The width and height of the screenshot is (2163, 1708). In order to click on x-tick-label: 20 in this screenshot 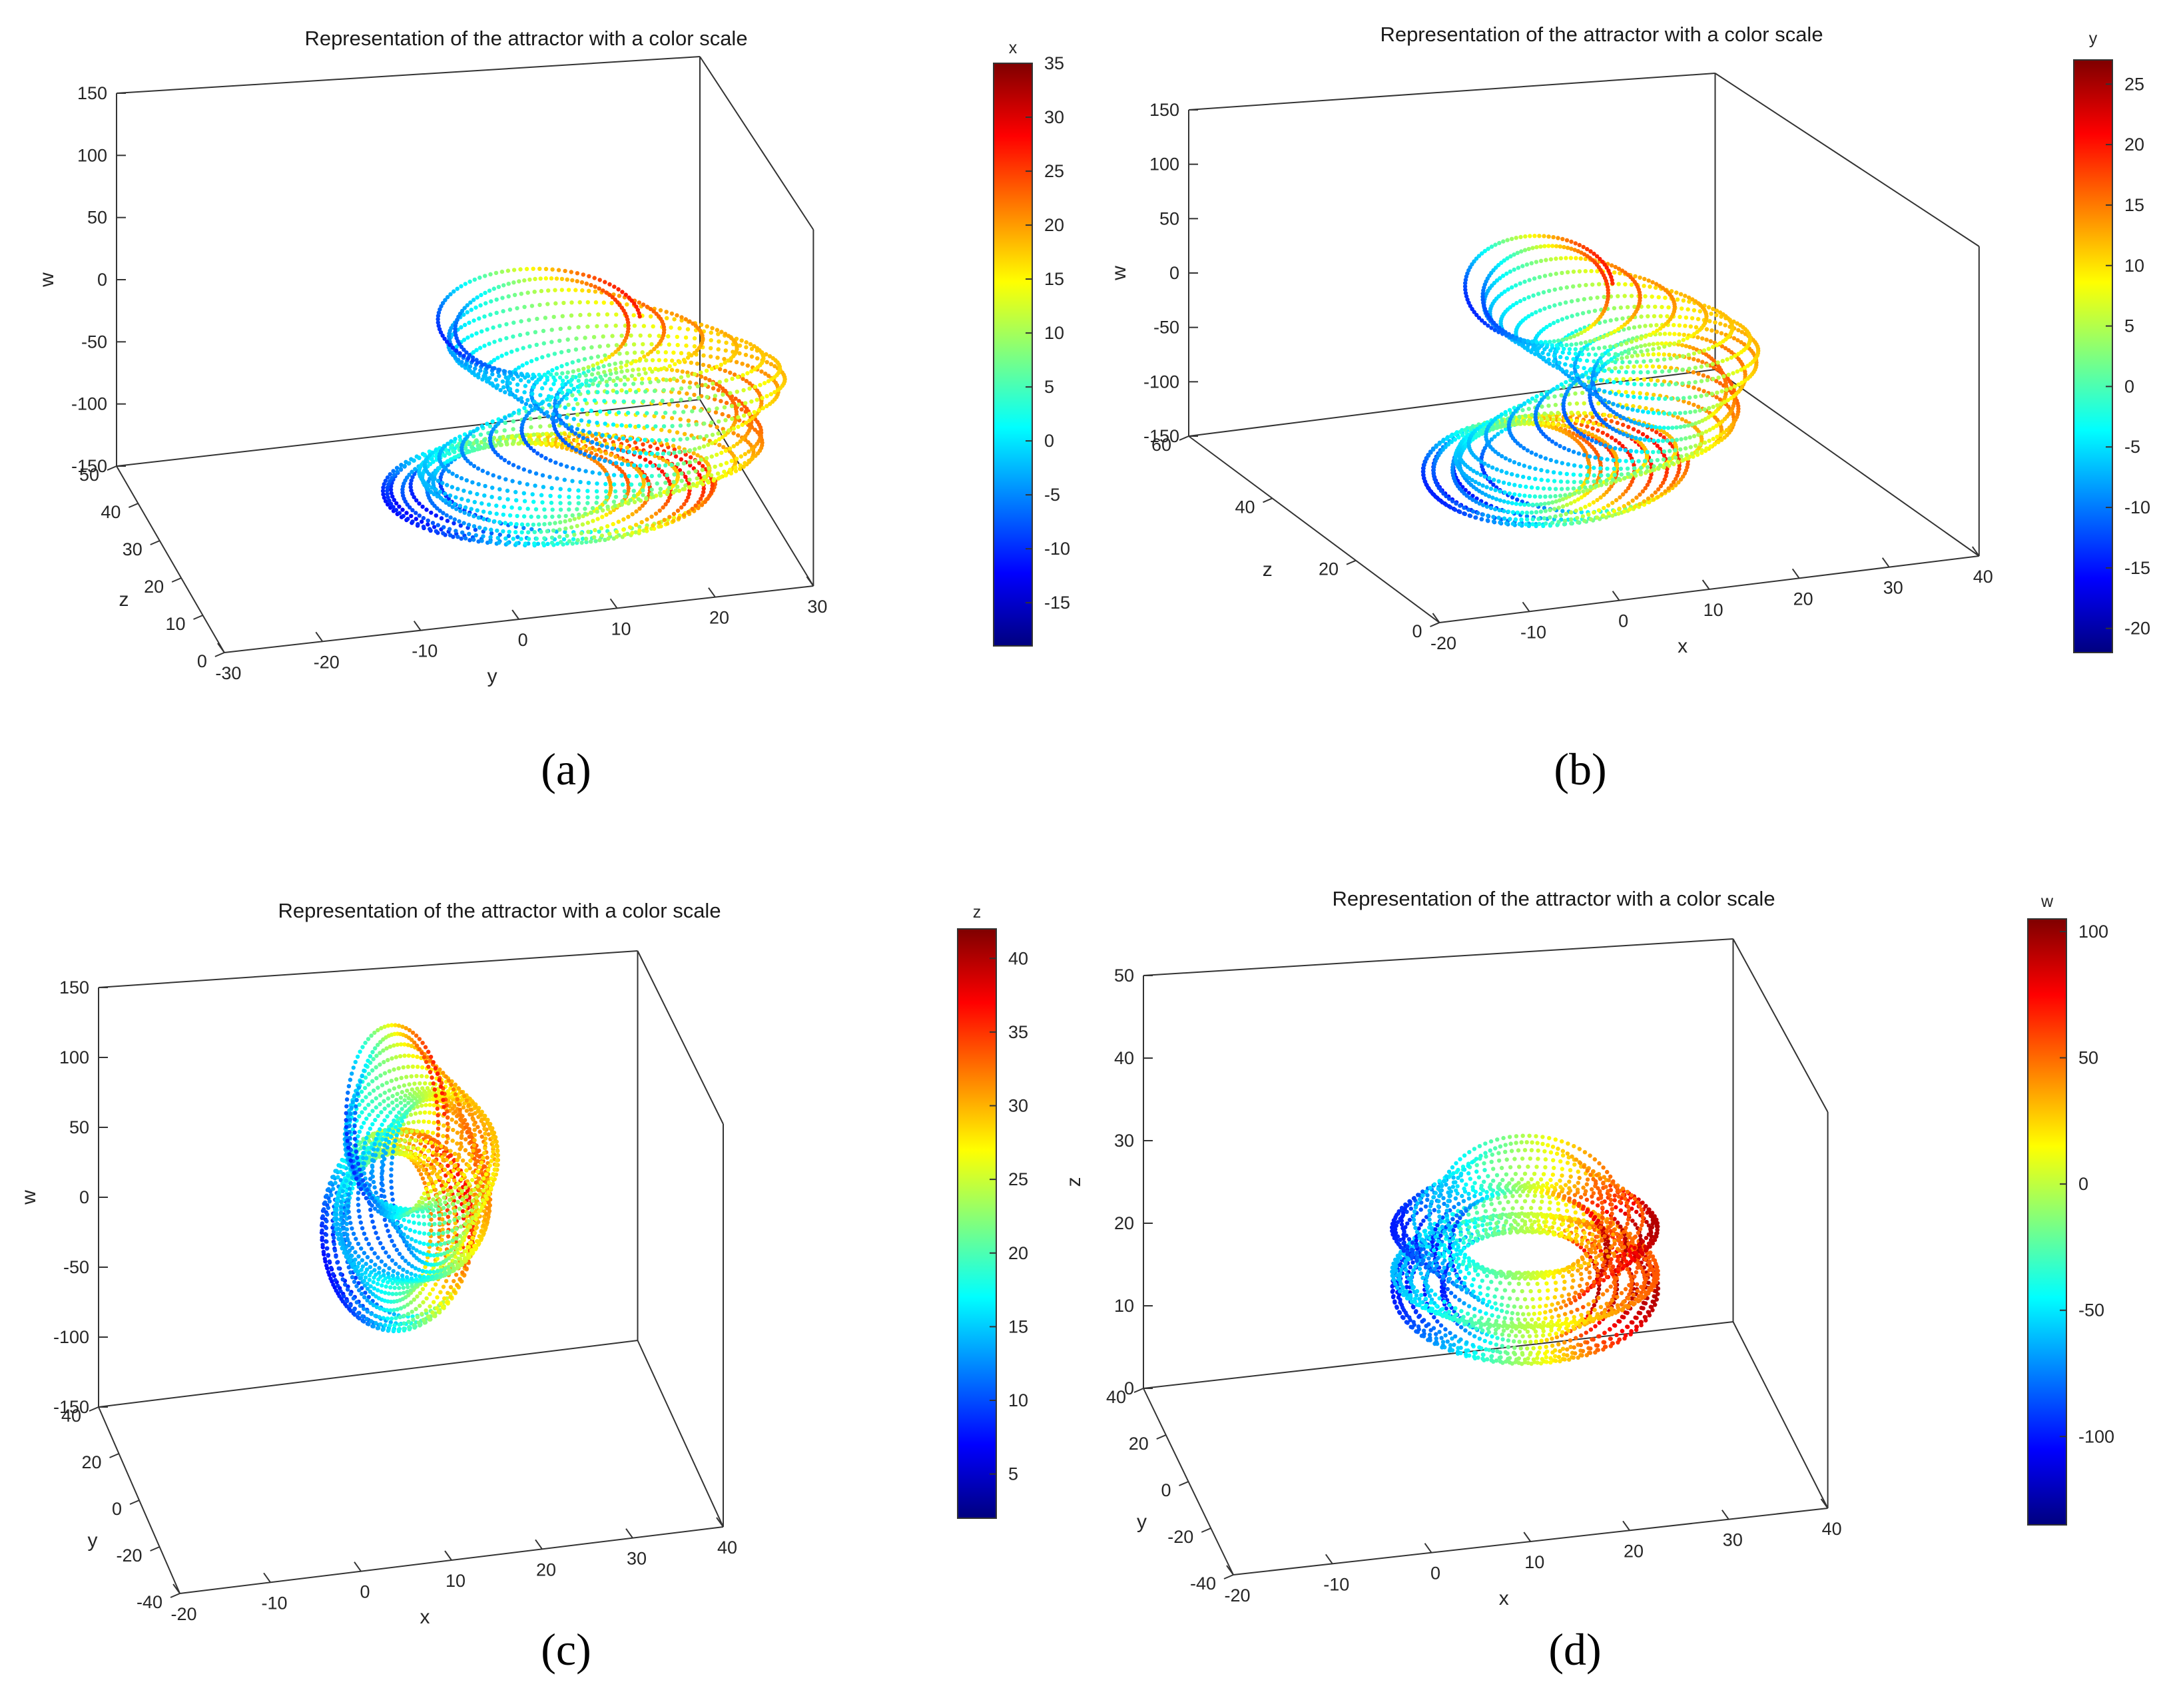, I will do `click(1803, 599)`.